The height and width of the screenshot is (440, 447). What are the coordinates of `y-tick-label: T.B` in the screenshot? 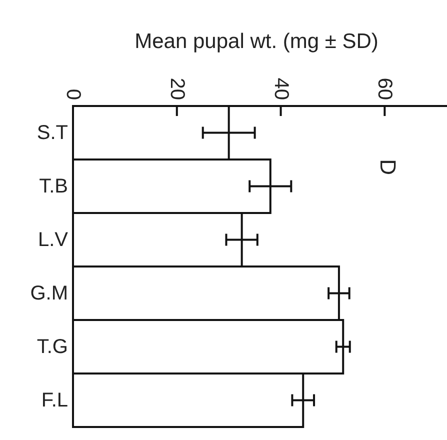 It's located at (53, 186).